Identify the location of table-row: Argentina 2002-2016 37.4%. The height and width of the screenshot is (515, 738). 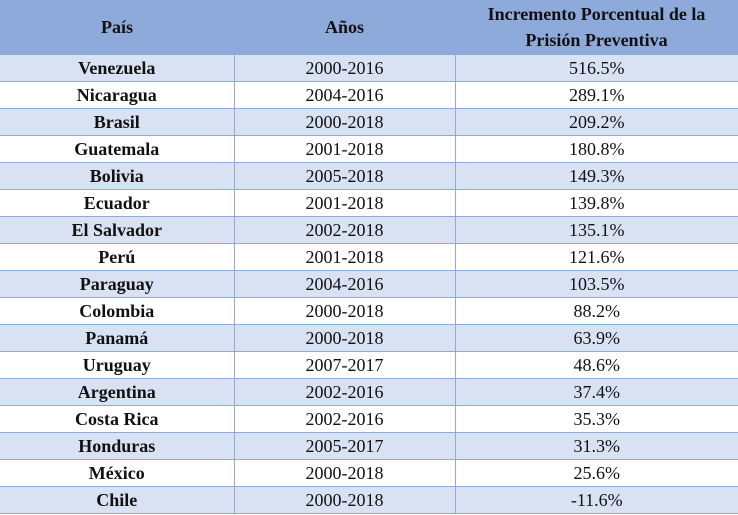
(369, 391).